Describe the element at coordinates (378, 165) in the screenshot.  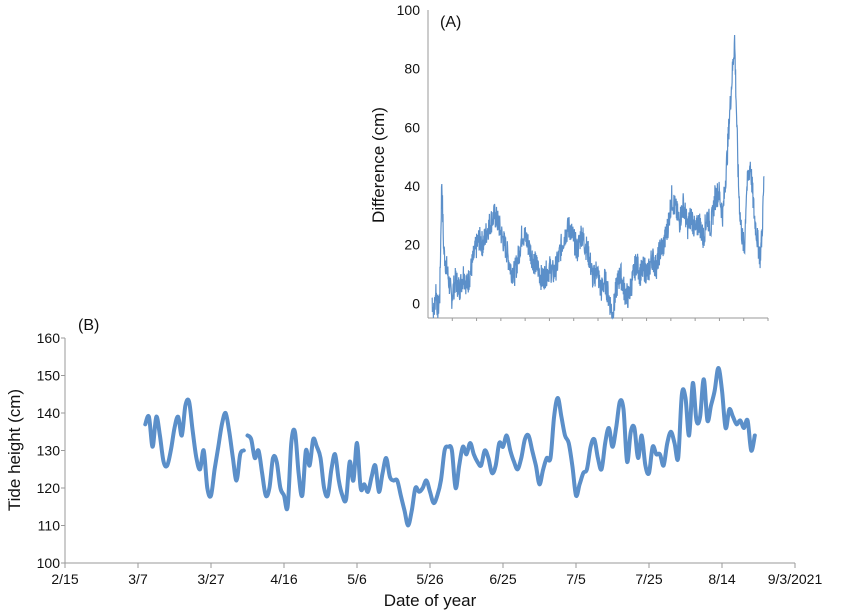
I see `panel-a-y-axis-label: Difference (cm)` at that location.